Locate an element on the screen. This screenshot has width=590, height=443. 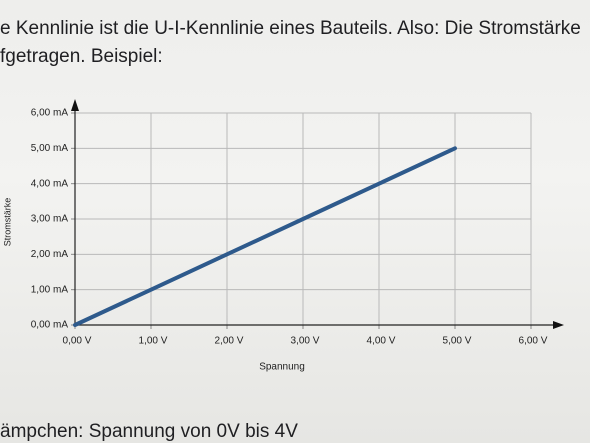
x-tick-label: 6,00 V is located at coordinates (533, 341).